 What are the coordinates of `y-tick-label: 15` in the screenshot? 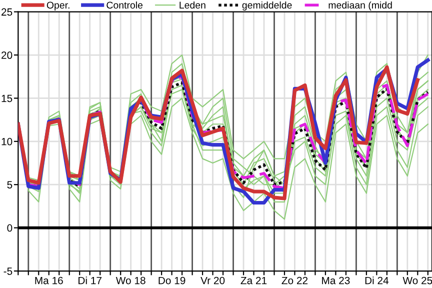 It's located at (7, 98).